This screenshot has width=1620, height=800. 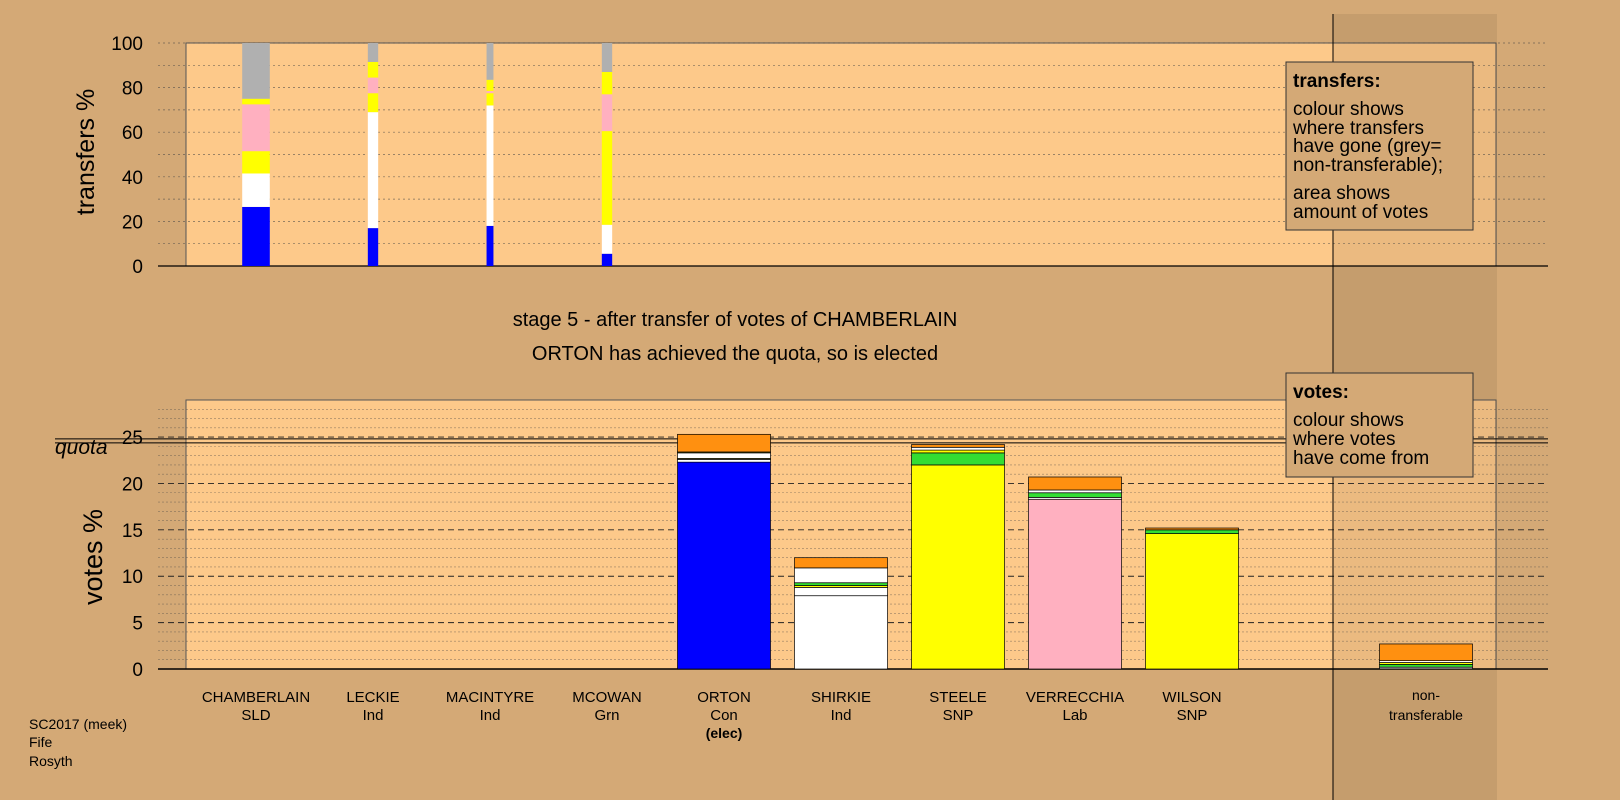 I want to click on votes-legend-box, so click(x=1379, y=425).